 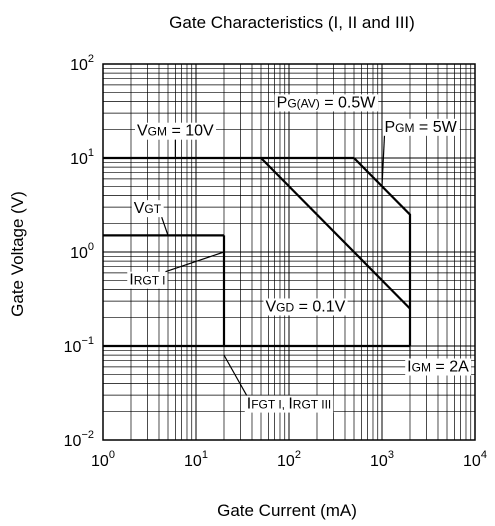 What do you see at coordinates (292, 22) in the screenshot?
I see `chart-title: Gate Characteristics (I, II and III)` at bounding box center [292, 22].